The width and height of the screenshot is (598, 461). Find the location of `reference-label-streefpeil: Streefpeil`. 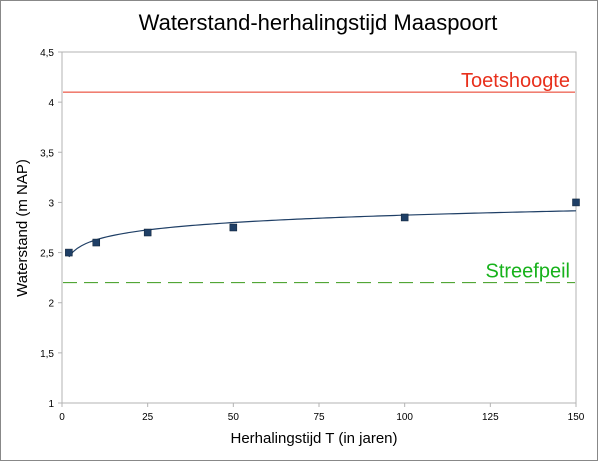

reference-label-streefpeil: Streefpeil is located at coordinates (528, 272).